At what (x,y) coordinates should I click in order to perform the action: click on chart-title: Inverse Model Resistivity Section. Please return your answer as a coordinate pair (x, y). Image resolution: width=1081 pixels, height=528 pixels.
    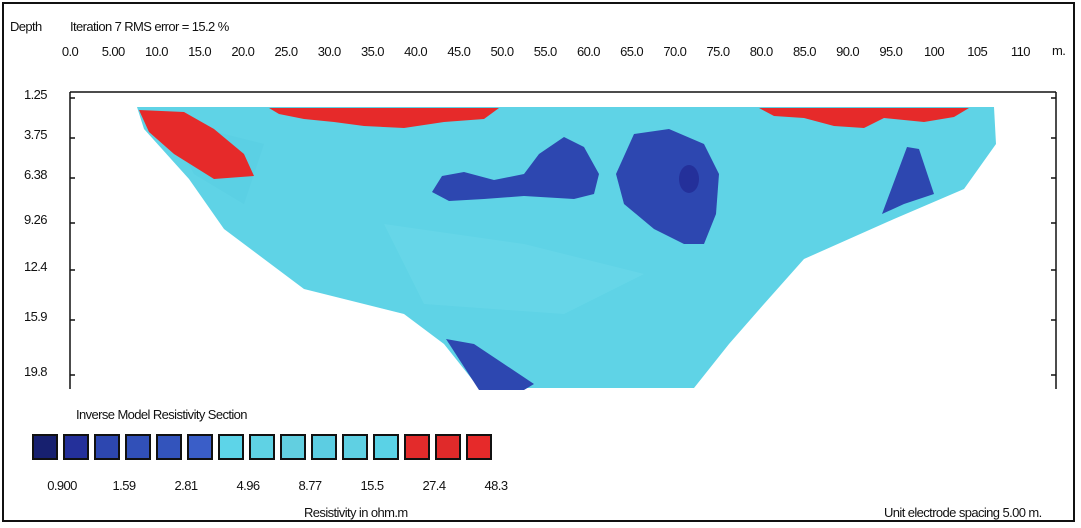
    Looking at the image, I should click on (162, 414).